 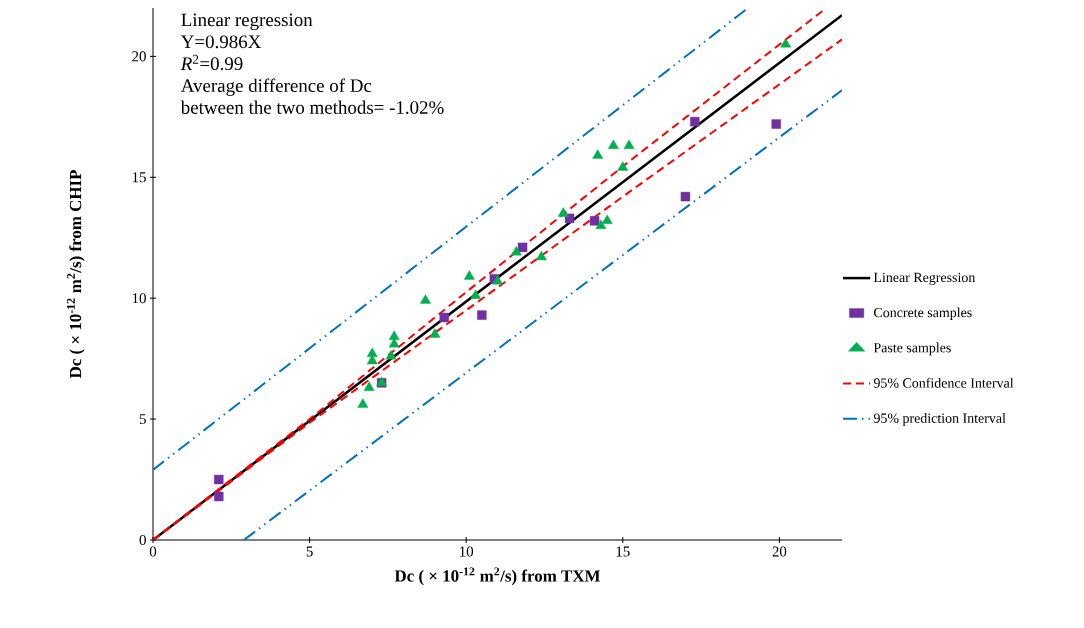 I want to click on y-tick-label: 5, so click(x=142, y=419).